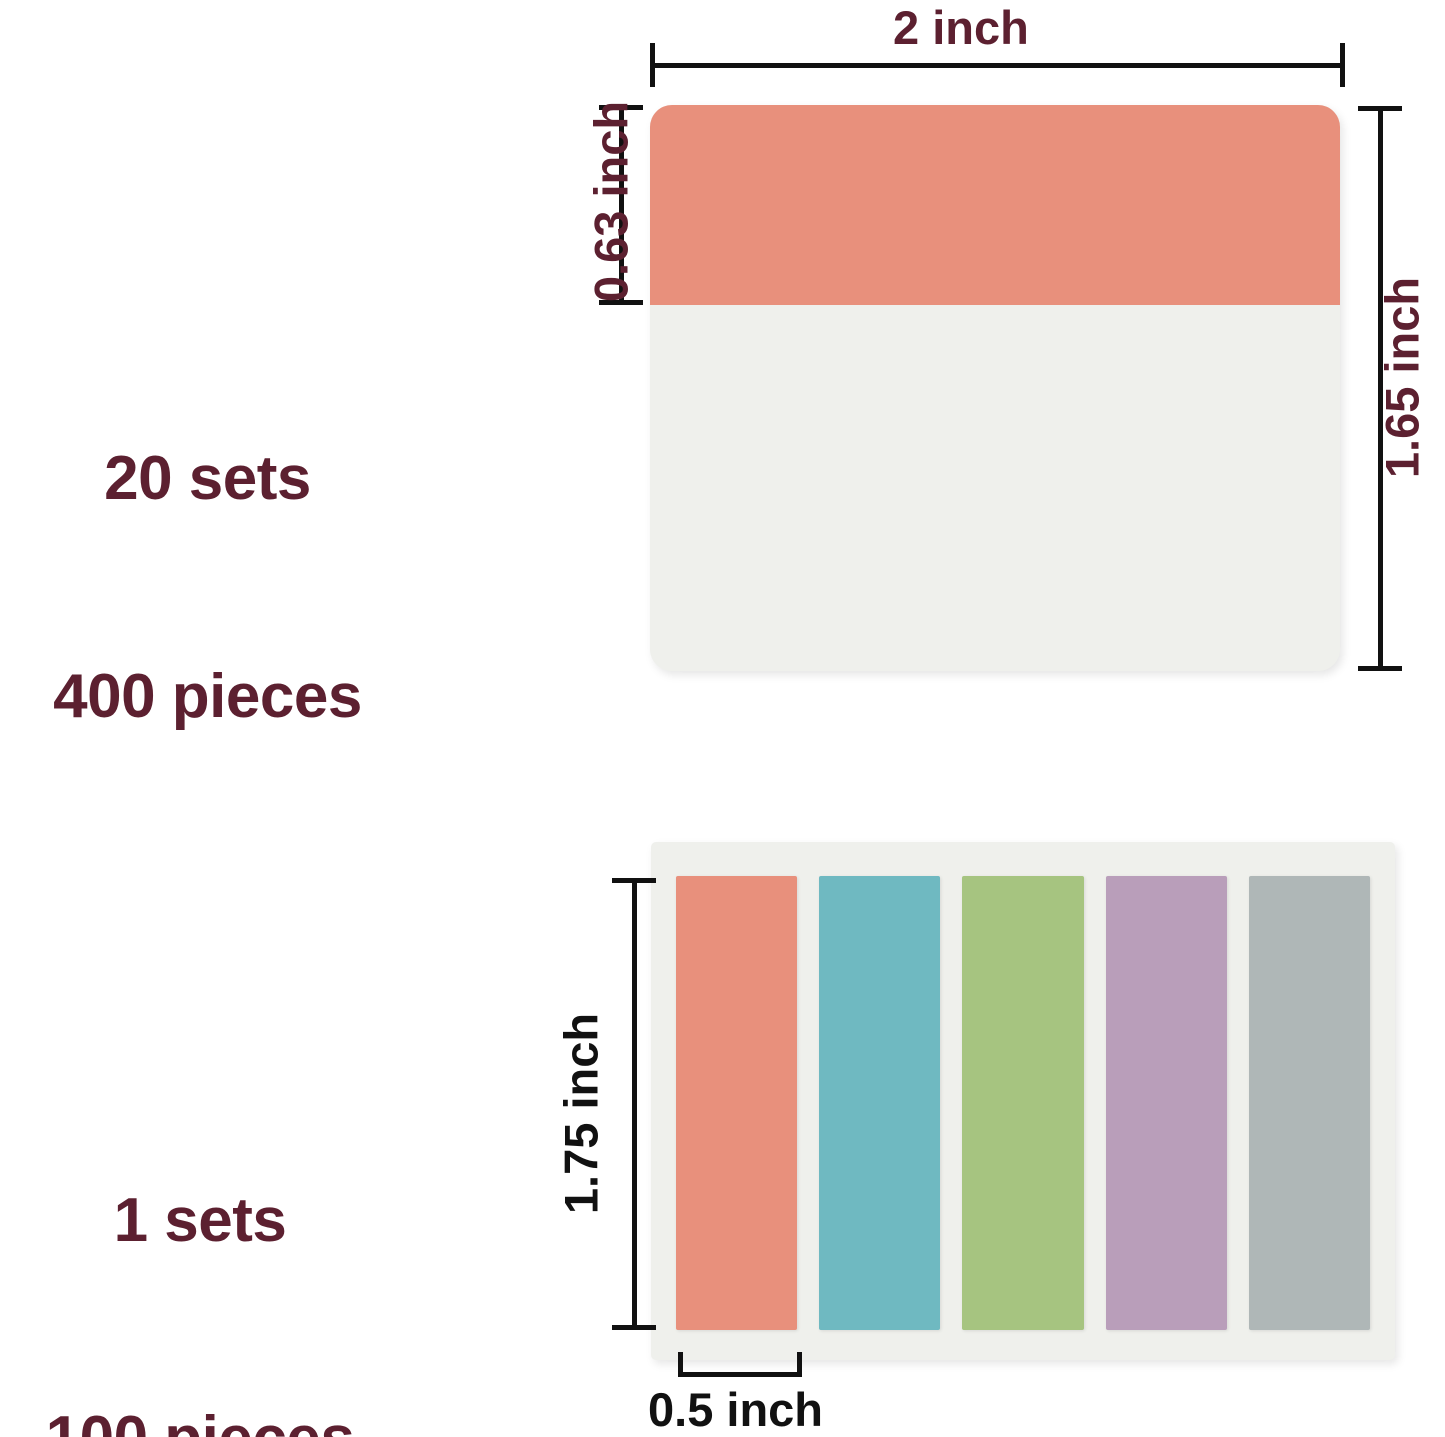 Image resolution: width=1445 pixels, height=1437 pixels. Describe the element at coordinates (1402, 377) in the screenshot. I see `total-height-dimension-label: 1.65 inch` at that location.